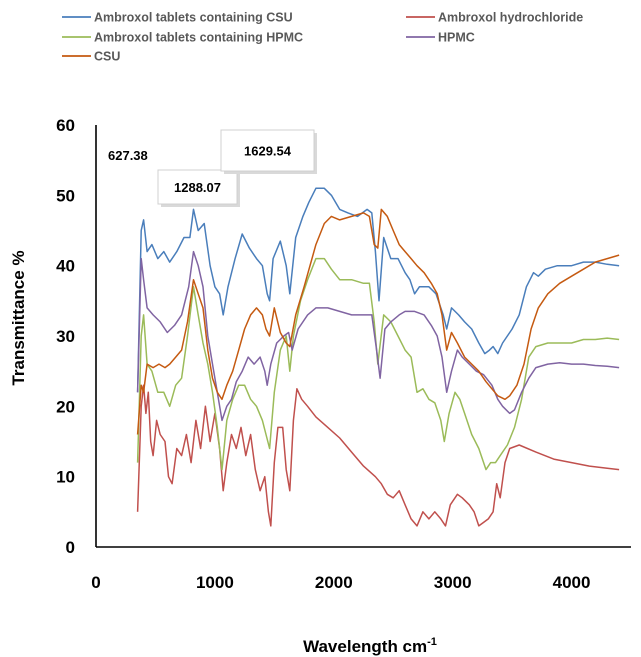 Image resolution: width=641 pixels, height=657 pixels. I want to click on y-tick-label: 0, so click(70, 547).